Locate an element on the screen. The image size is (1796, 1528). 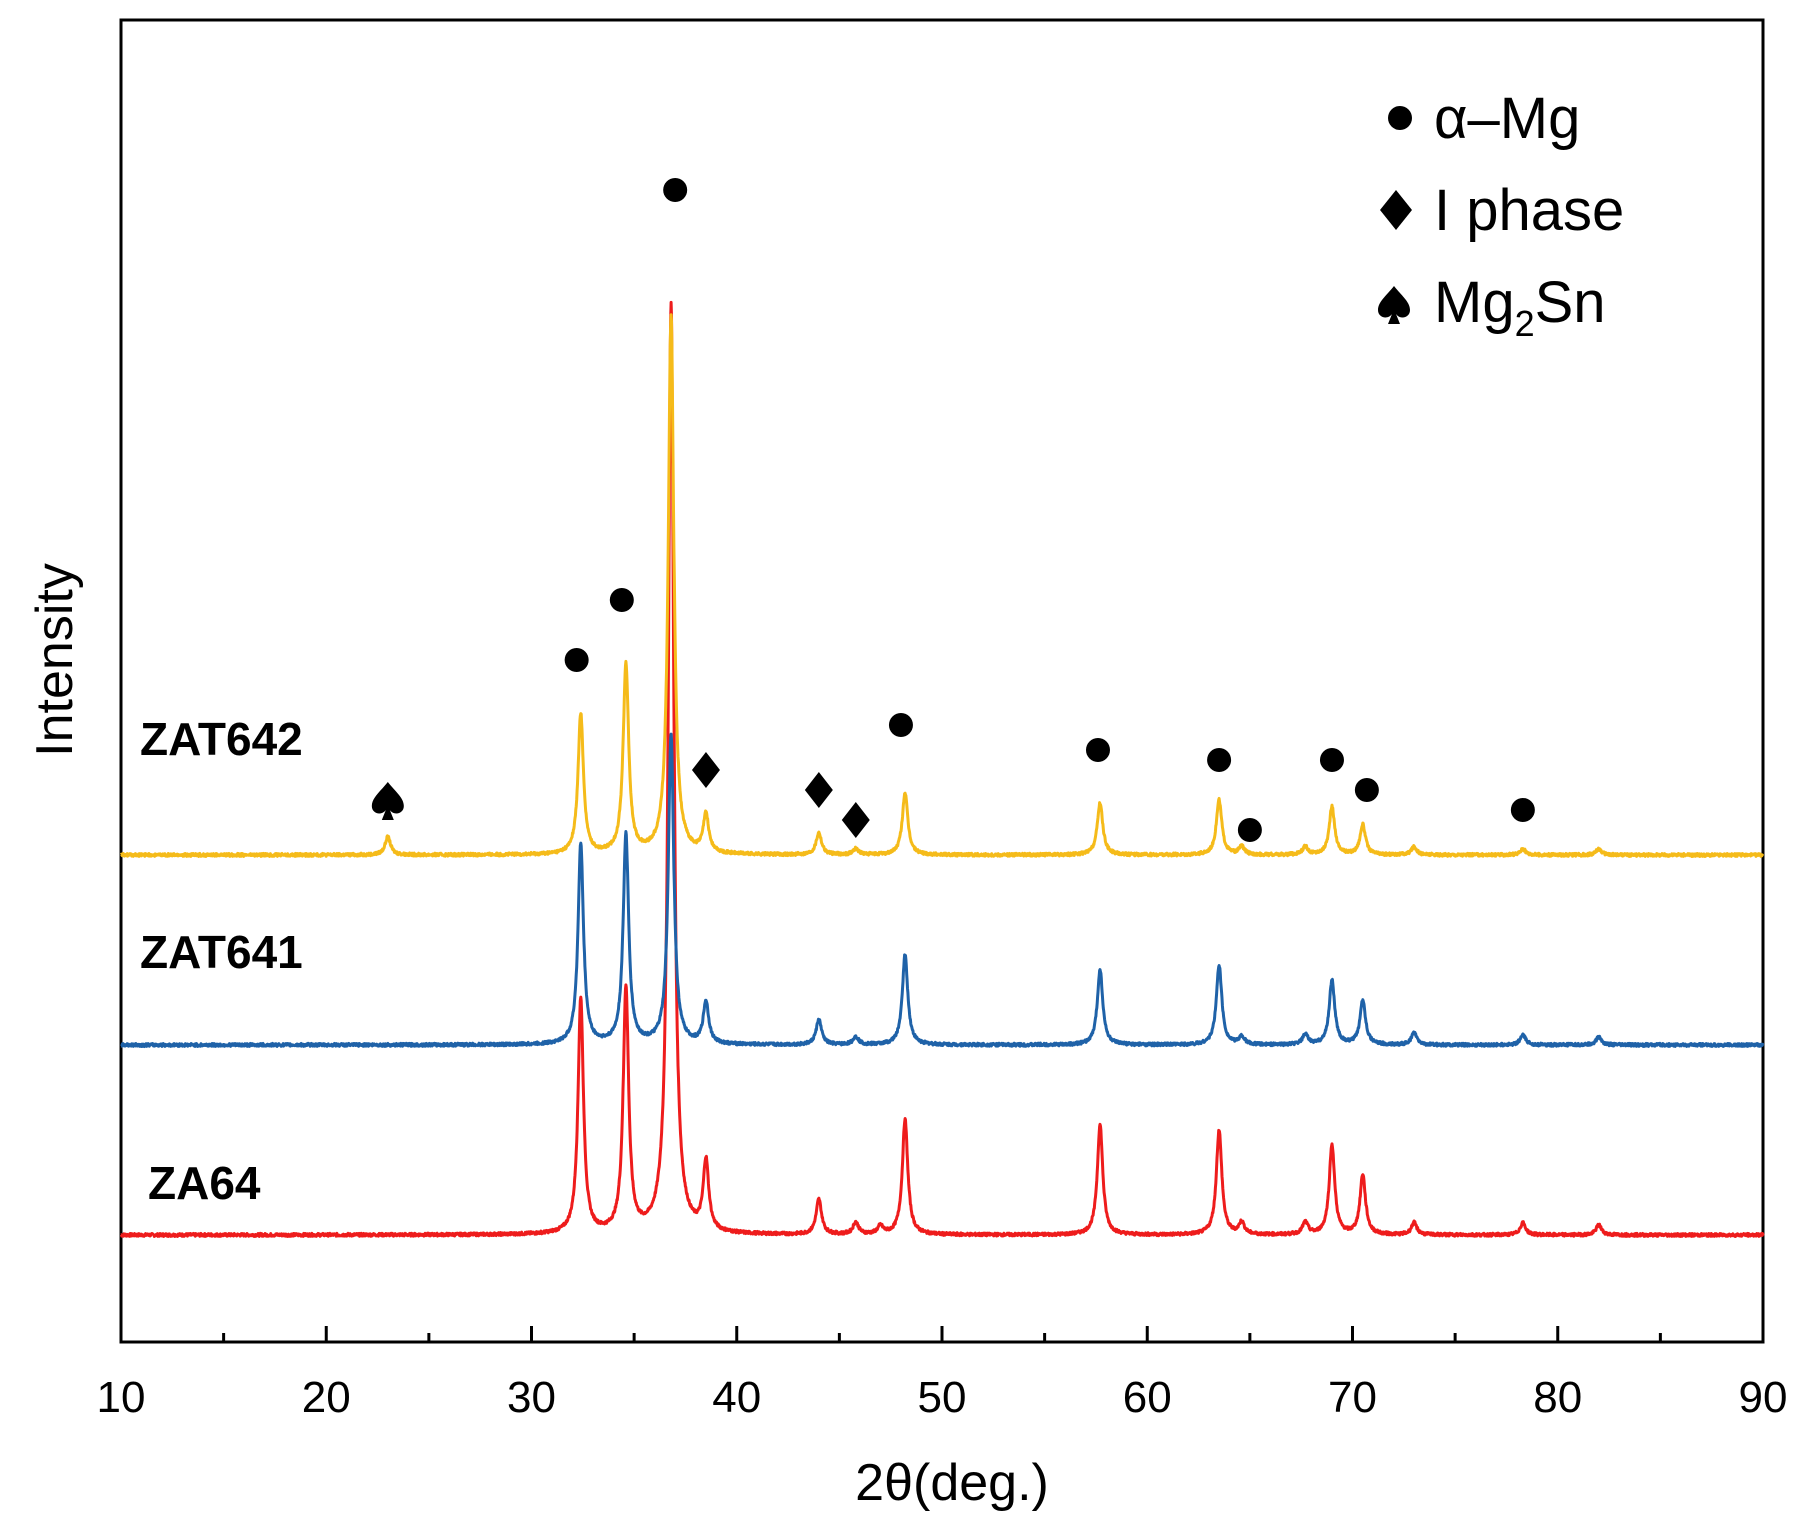
series-label-za64: ZA64 is located at coordinates (204, 1183).